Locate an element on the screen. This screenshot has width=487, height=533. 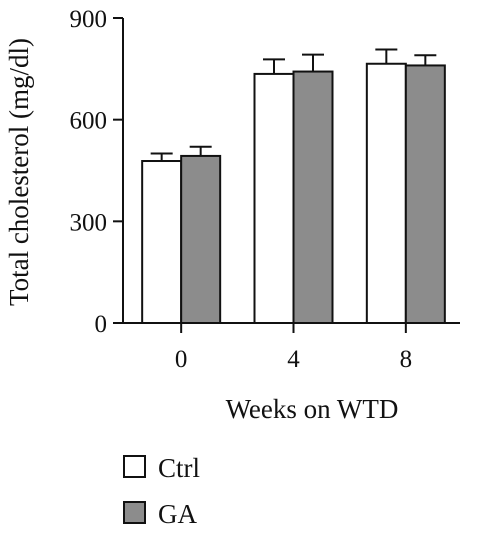
legend-item-ctrl: Ctrl is located at coordinates (161, 468).